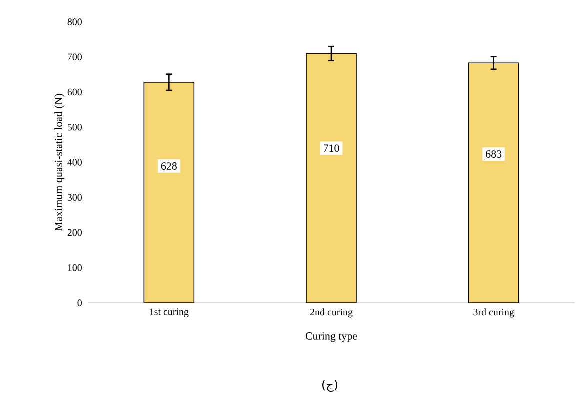 The width and height of the screenshot is (578, 400). What do you see at coordinates (75, 162) in the screenshot?
I see `y-tick-label: 400` at bounding box center [75, 162].